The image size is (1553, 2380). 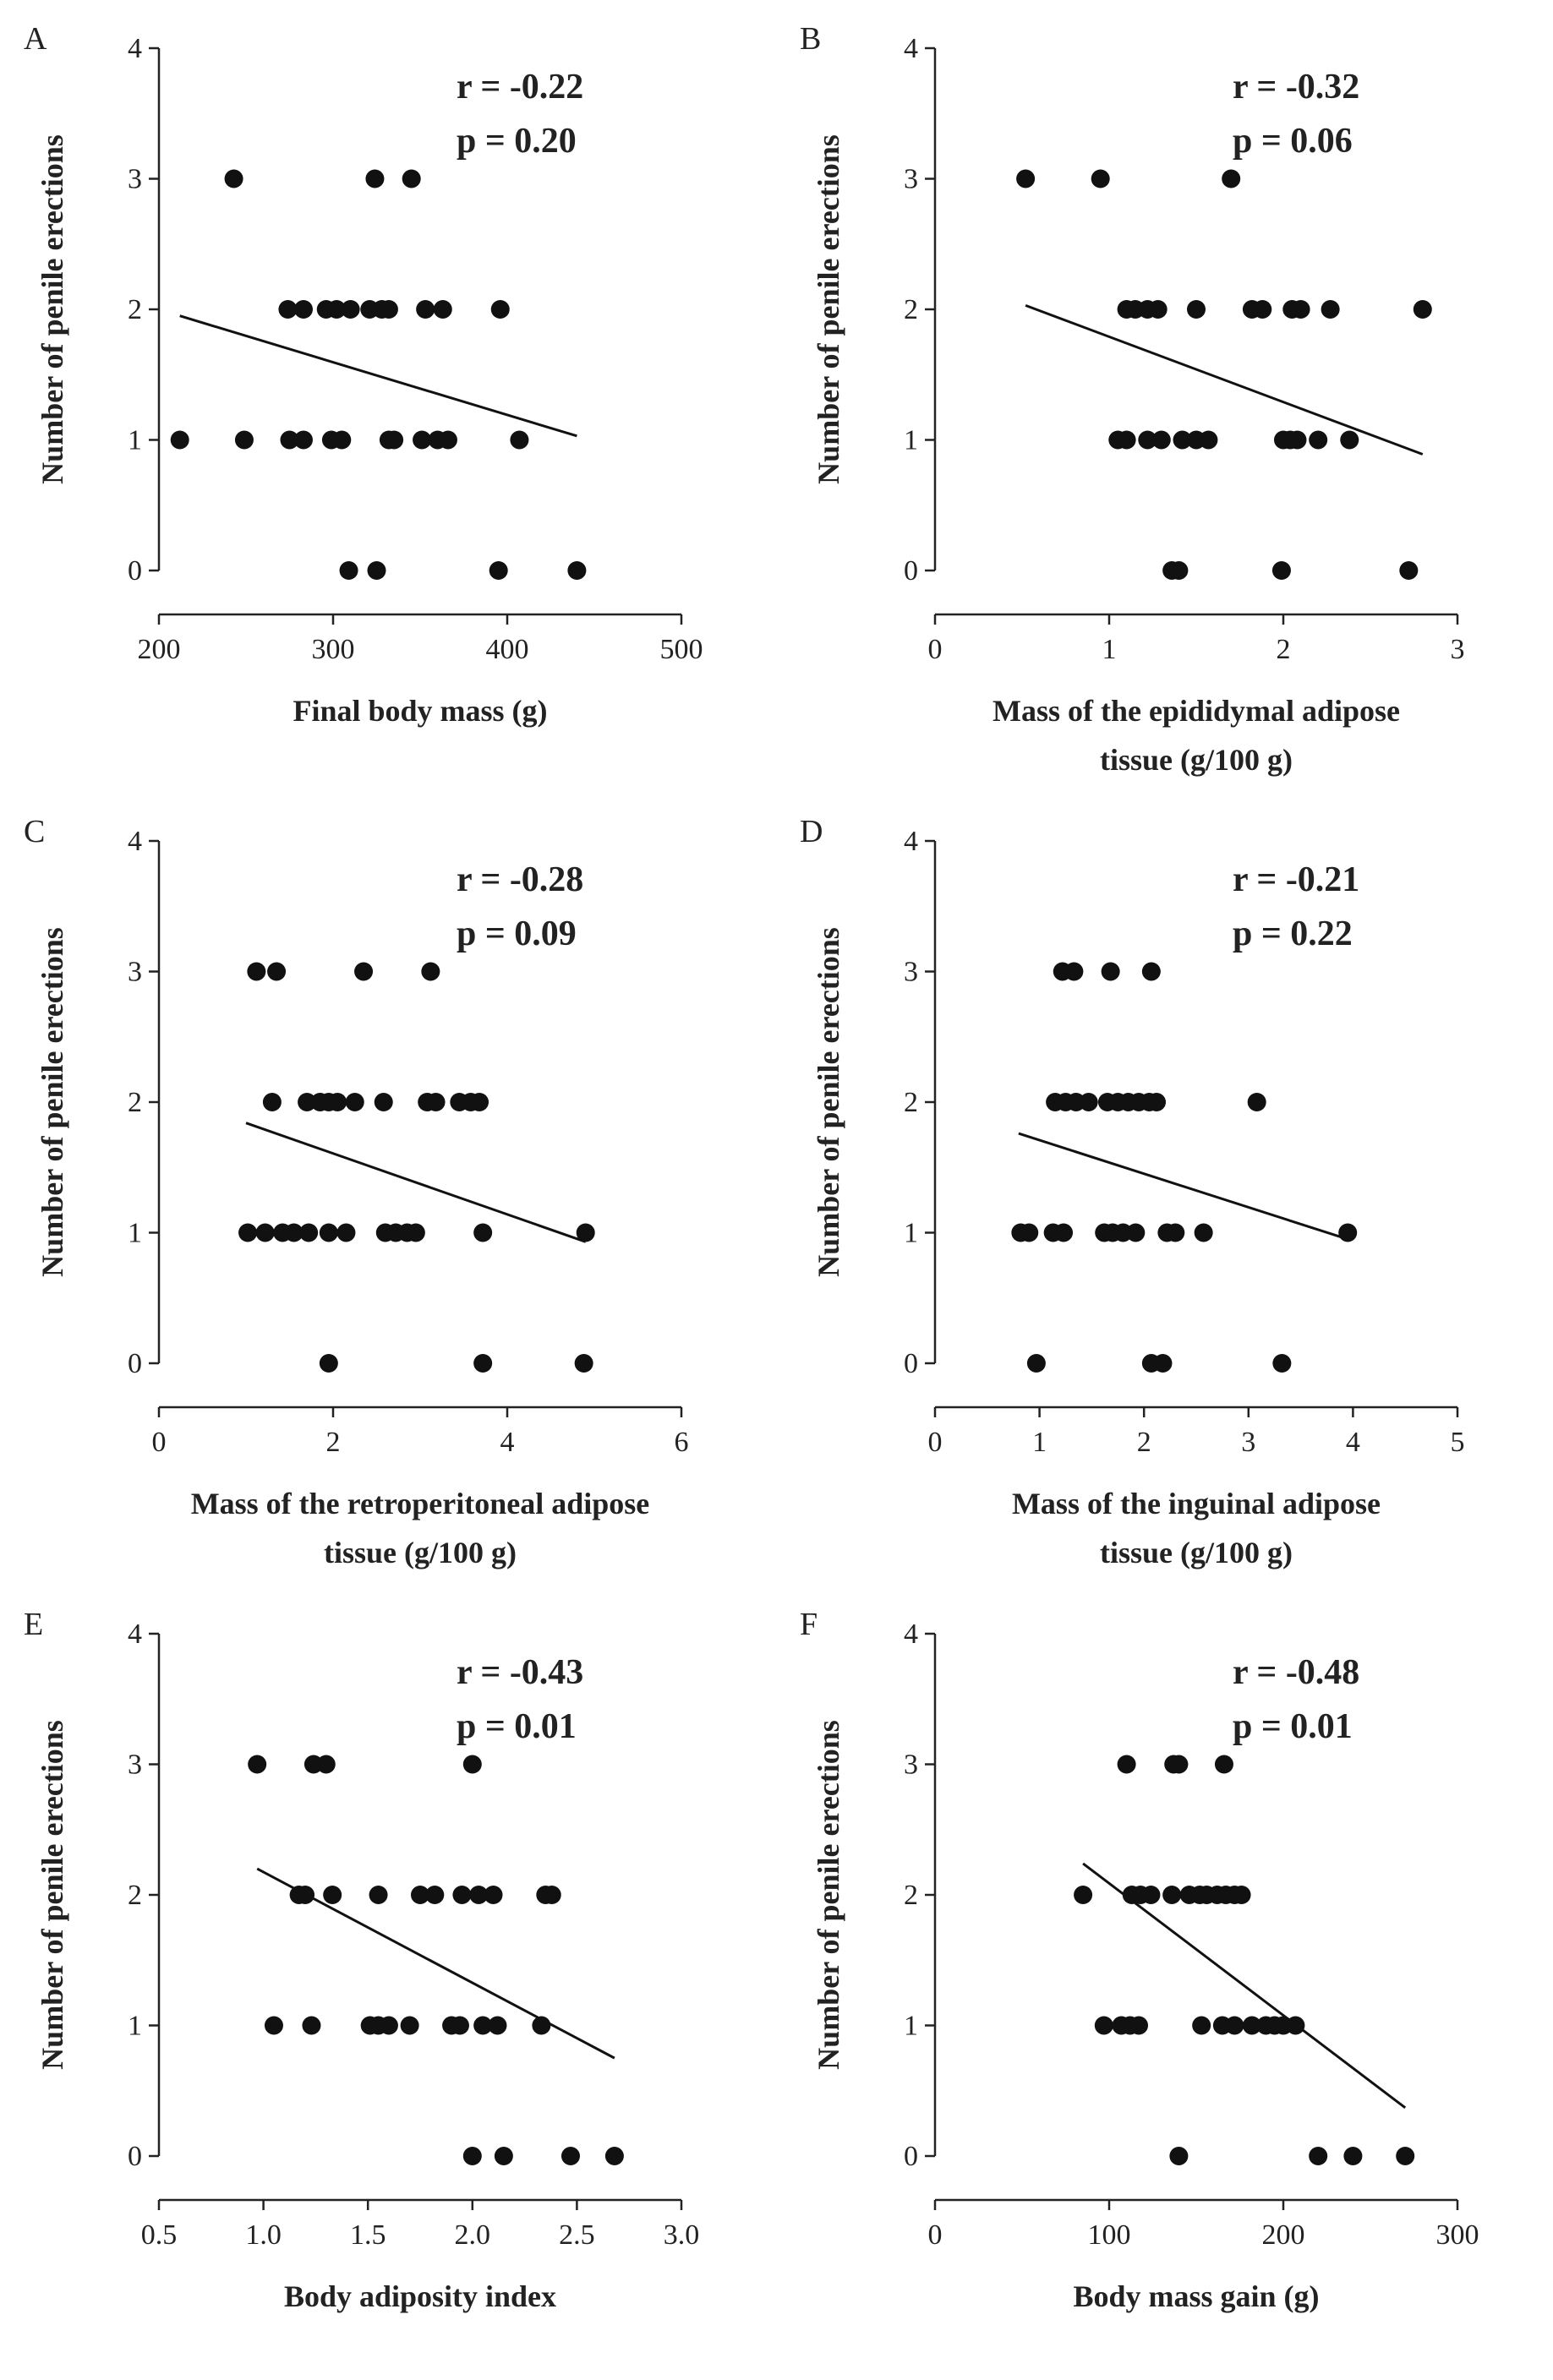 I want to click on panel-label: F, so click(x=809, y=1625).